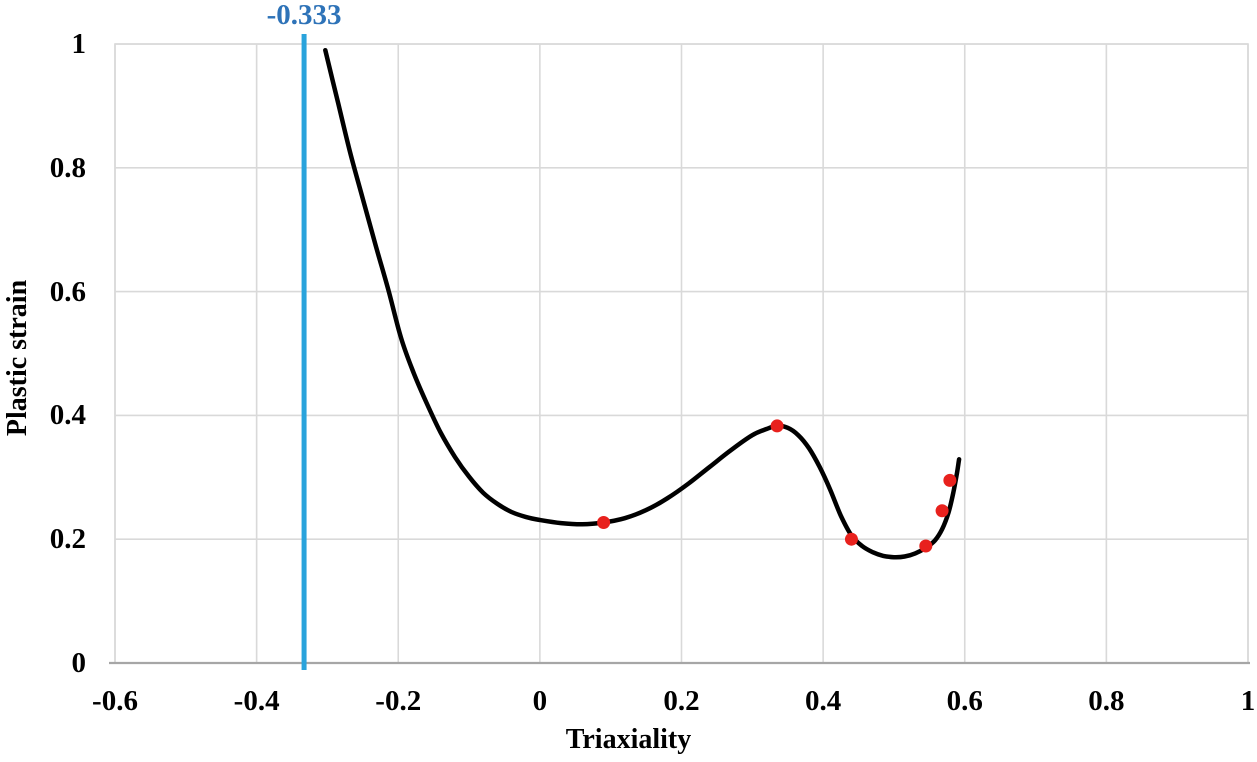 This screenshot has width=1257, height=762. What do you see at coordinates (79, 663) in the screenshot?
I see `y-tick-label: 0` at bounding box center [79, 663].